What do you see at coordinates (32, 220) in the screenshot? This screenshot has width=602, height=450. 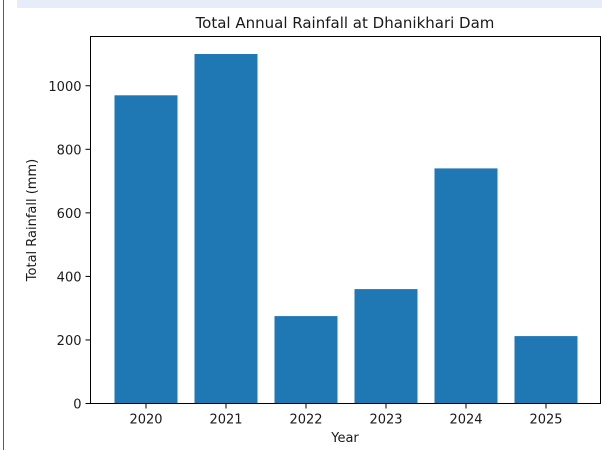 I see `y-axis-title: Total Rainfall (mm)` at bounding box center [32, 220].